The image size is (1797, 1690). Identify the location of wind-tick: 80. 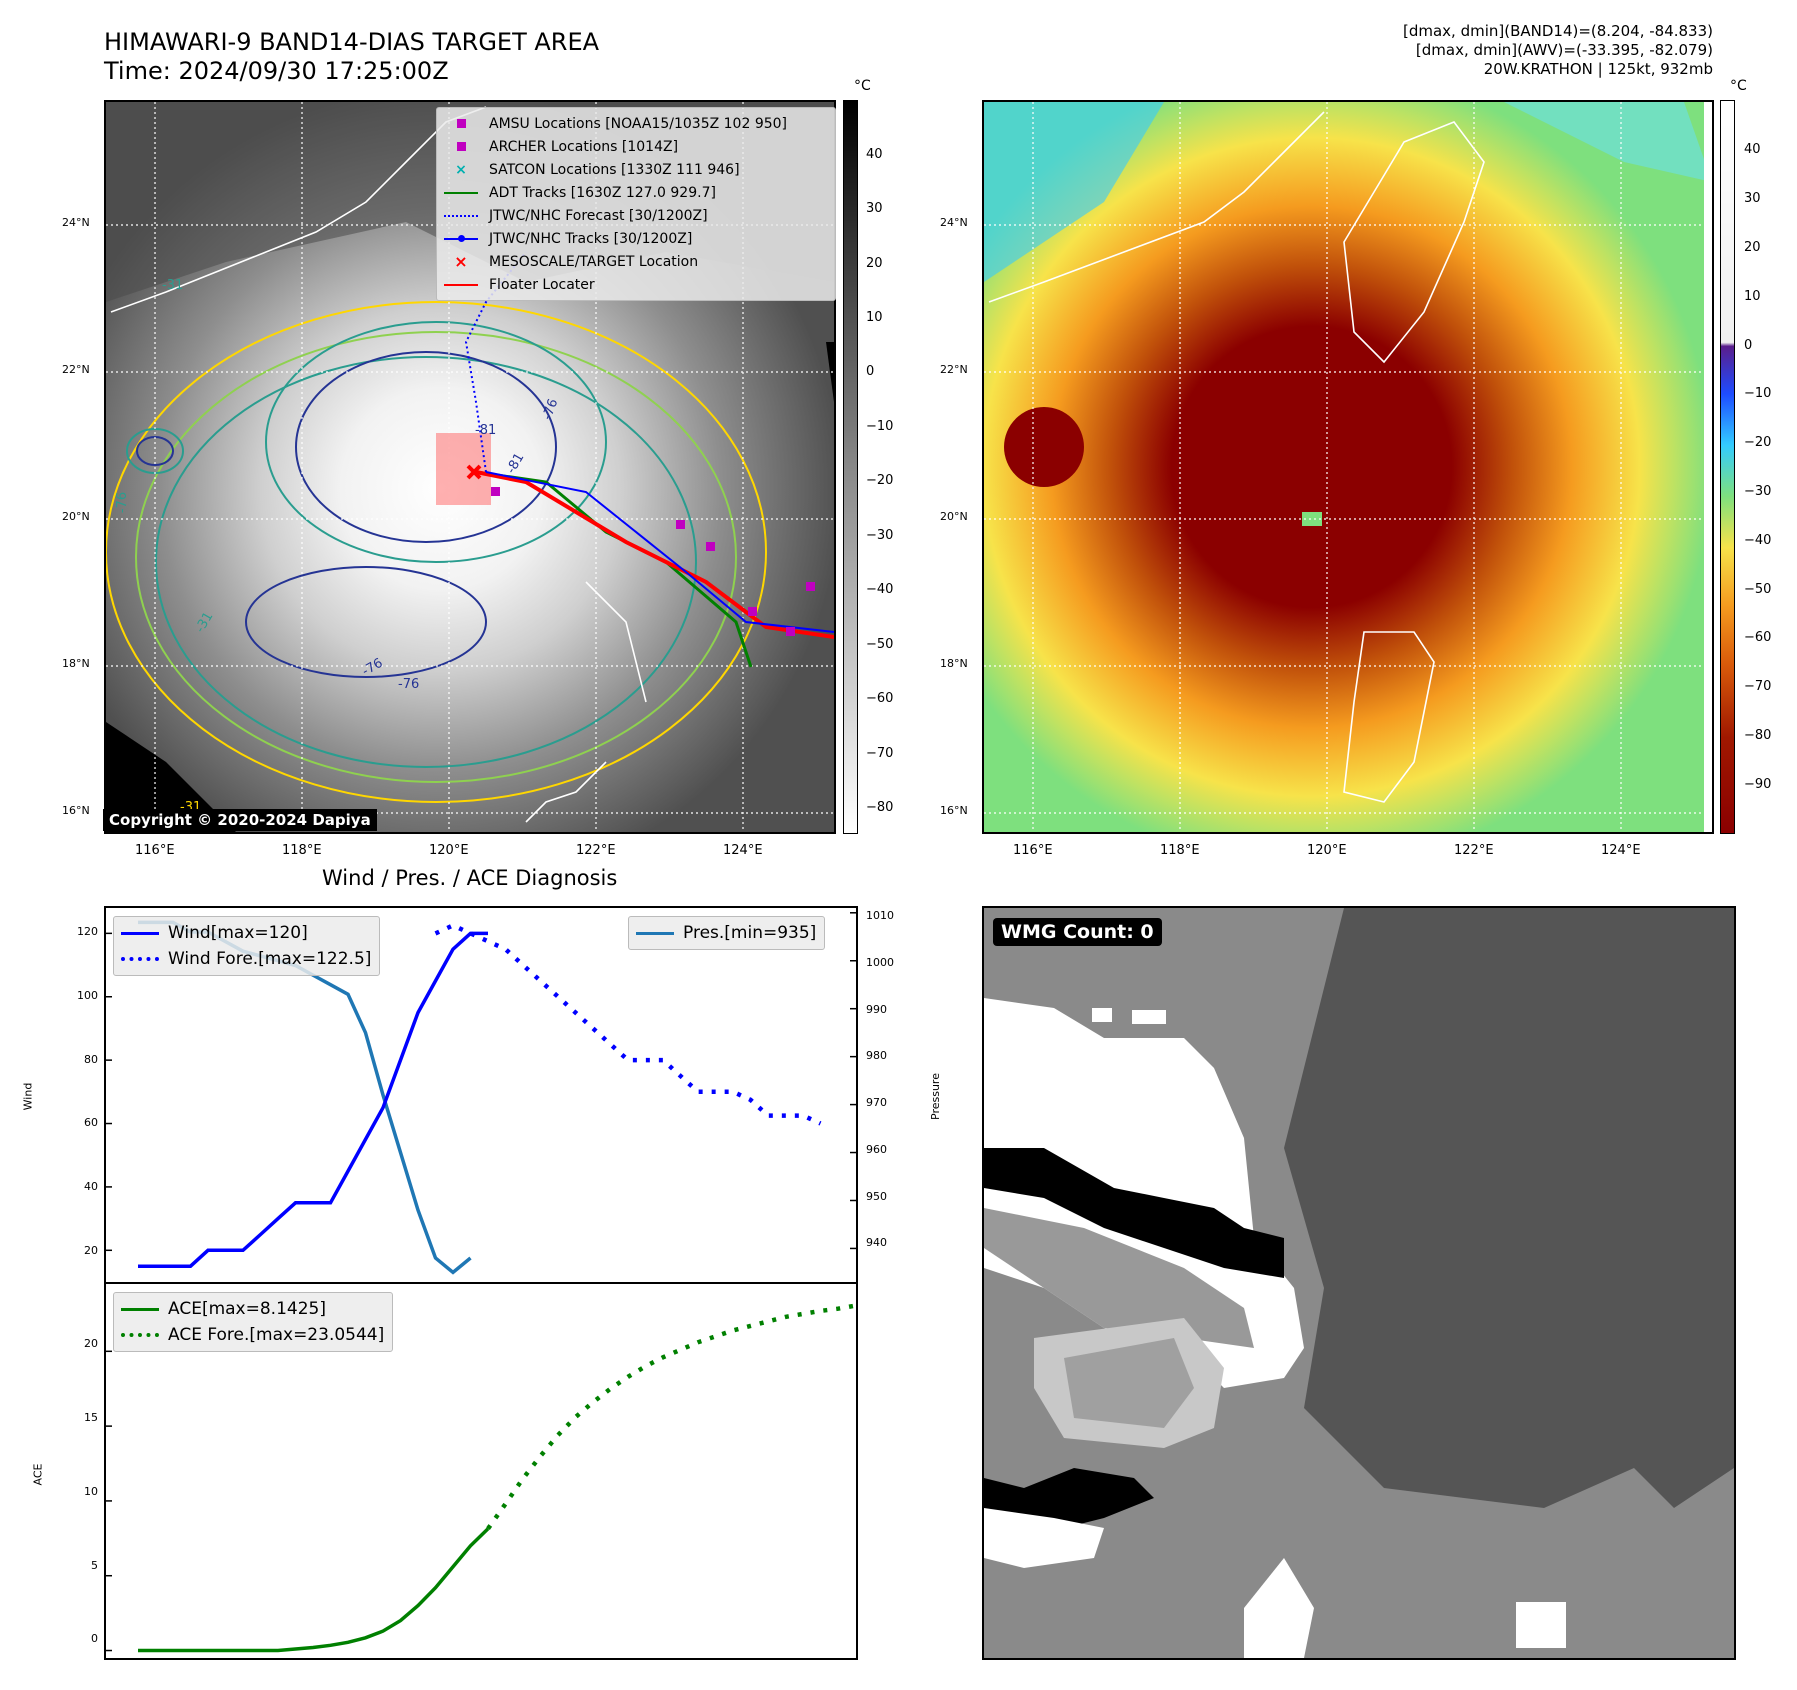
(91, 1059).